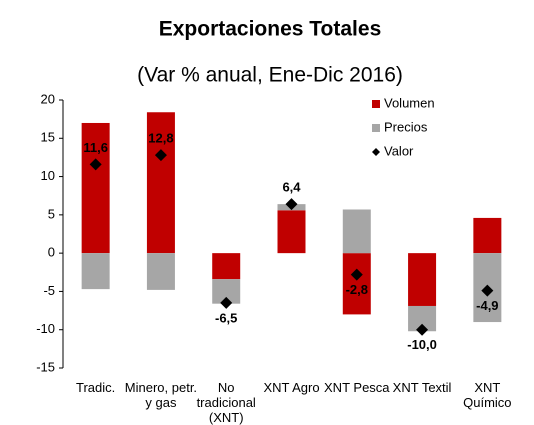  Describe the element at coordinates (48, 175) in the screenshot. I see `y-tick-label: 10` at that location.